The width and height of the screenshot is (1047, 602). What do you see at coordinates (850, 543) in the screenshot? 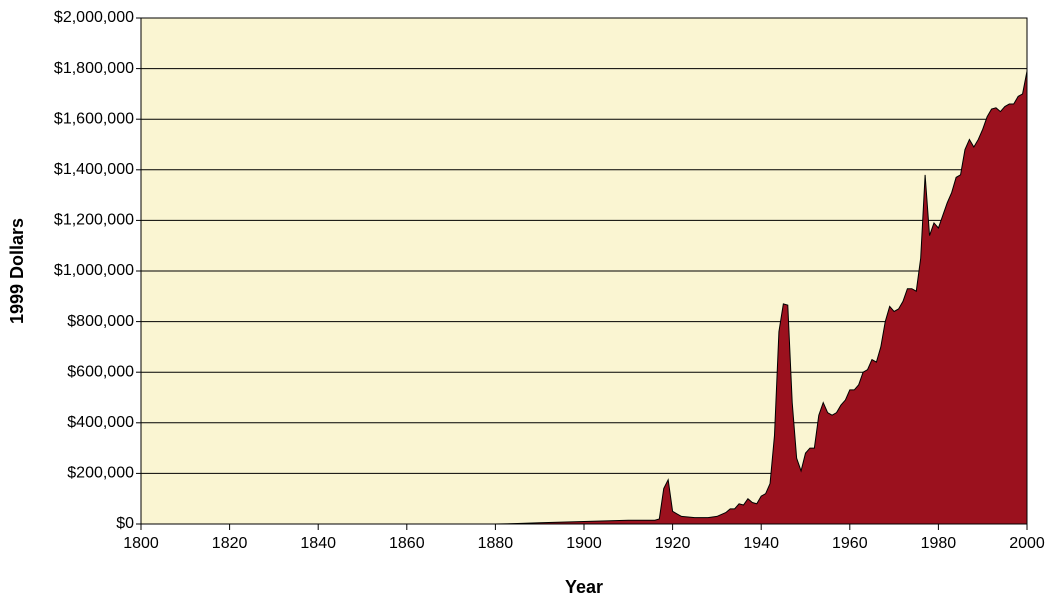
I see `x-tick-label: 1960` at bounding box center [850, 543].